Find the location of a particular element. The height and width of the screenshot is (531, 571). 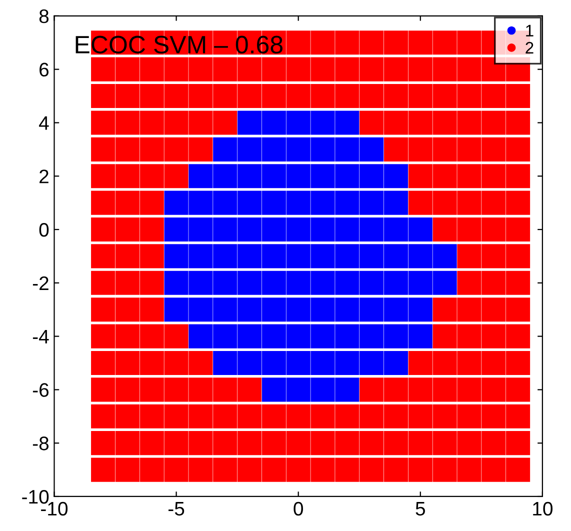

y-tick-label: -10 is located at coordinates (35, 497).